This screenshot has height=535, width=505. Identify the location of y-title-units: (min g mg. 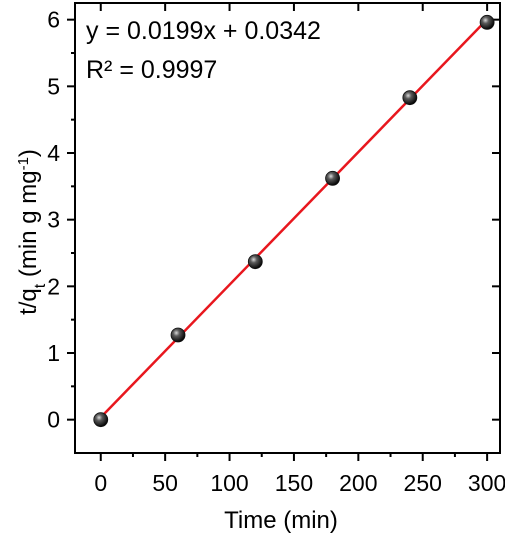
(28, 226).